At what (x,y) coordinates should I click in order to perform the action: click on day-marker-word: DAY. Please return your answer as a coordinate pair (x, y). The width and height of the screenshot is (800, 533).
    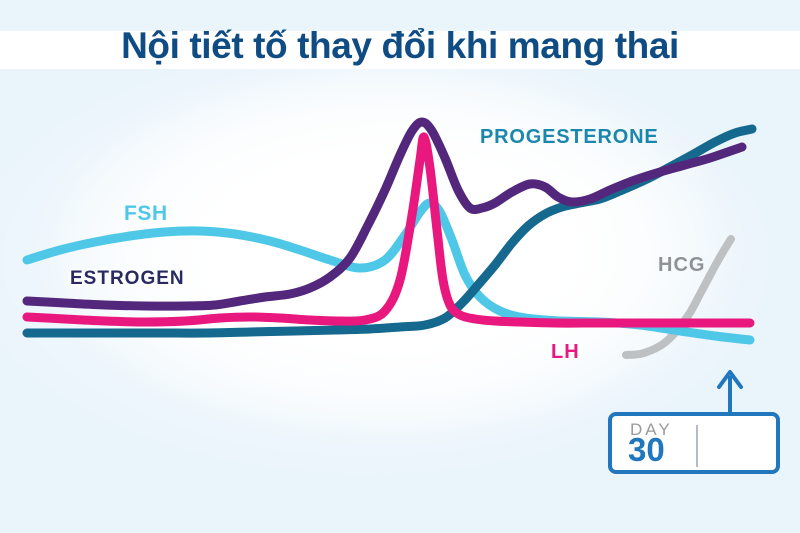
    Looking at the image, I should click on (651, 429).